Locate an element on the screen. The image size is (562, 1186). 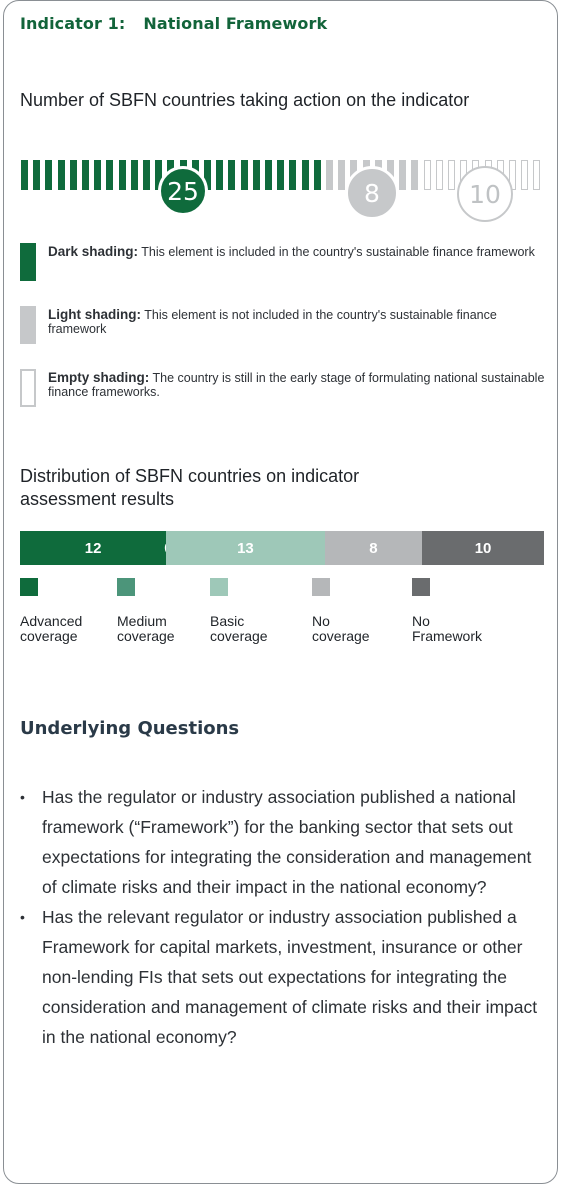
distribution-bar-segment: 13 is located at coordinates (245, 548).